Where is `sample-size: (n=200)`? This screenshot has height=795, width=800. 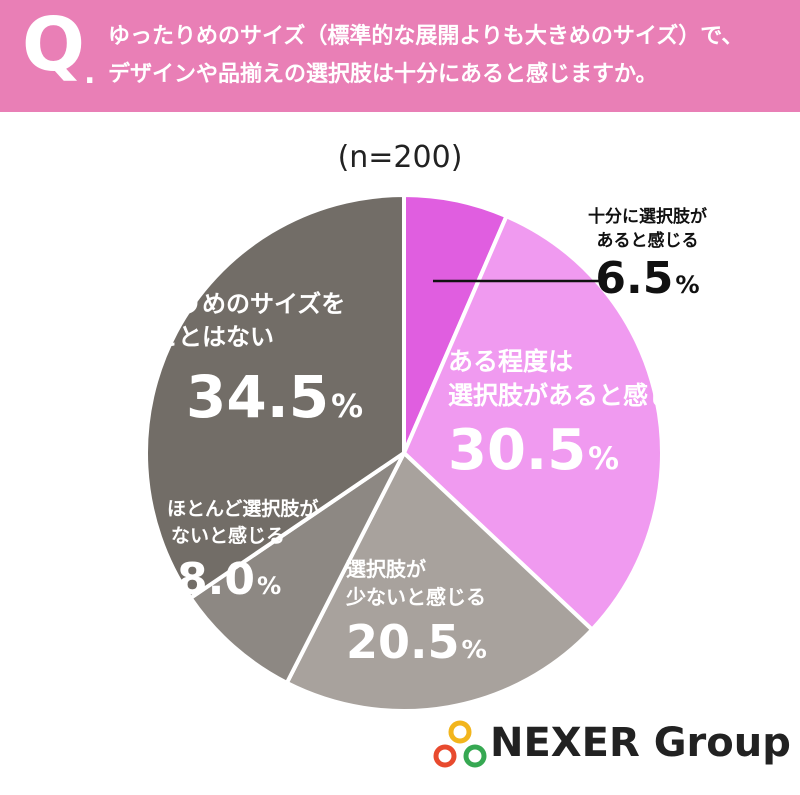
sample-size: (n=200) is located at coordinates (400, 157).